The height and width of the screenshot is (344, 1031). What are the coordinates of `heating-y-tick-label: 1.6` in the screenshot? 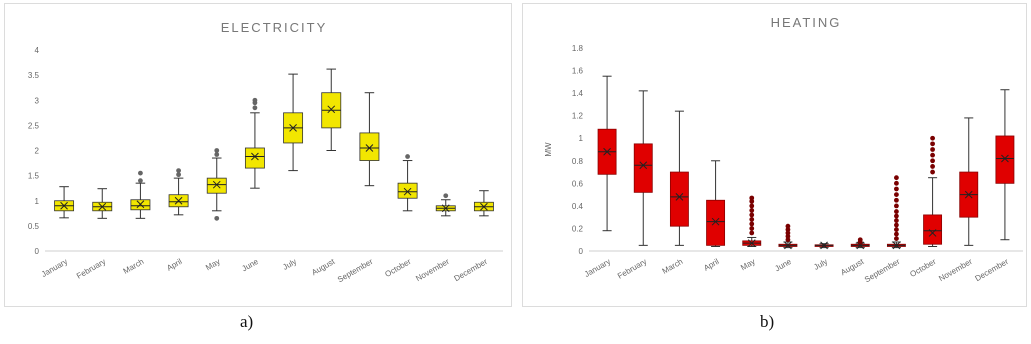 It's located at (578, 71).